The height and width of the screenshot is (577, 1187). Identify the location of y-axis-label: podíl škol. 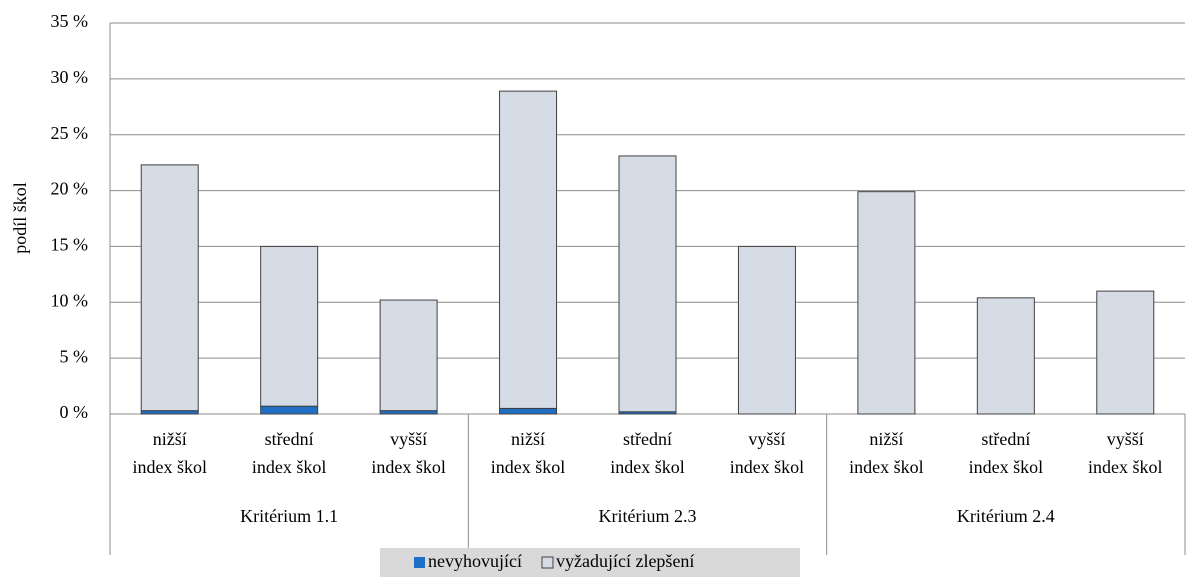
(20, 218).